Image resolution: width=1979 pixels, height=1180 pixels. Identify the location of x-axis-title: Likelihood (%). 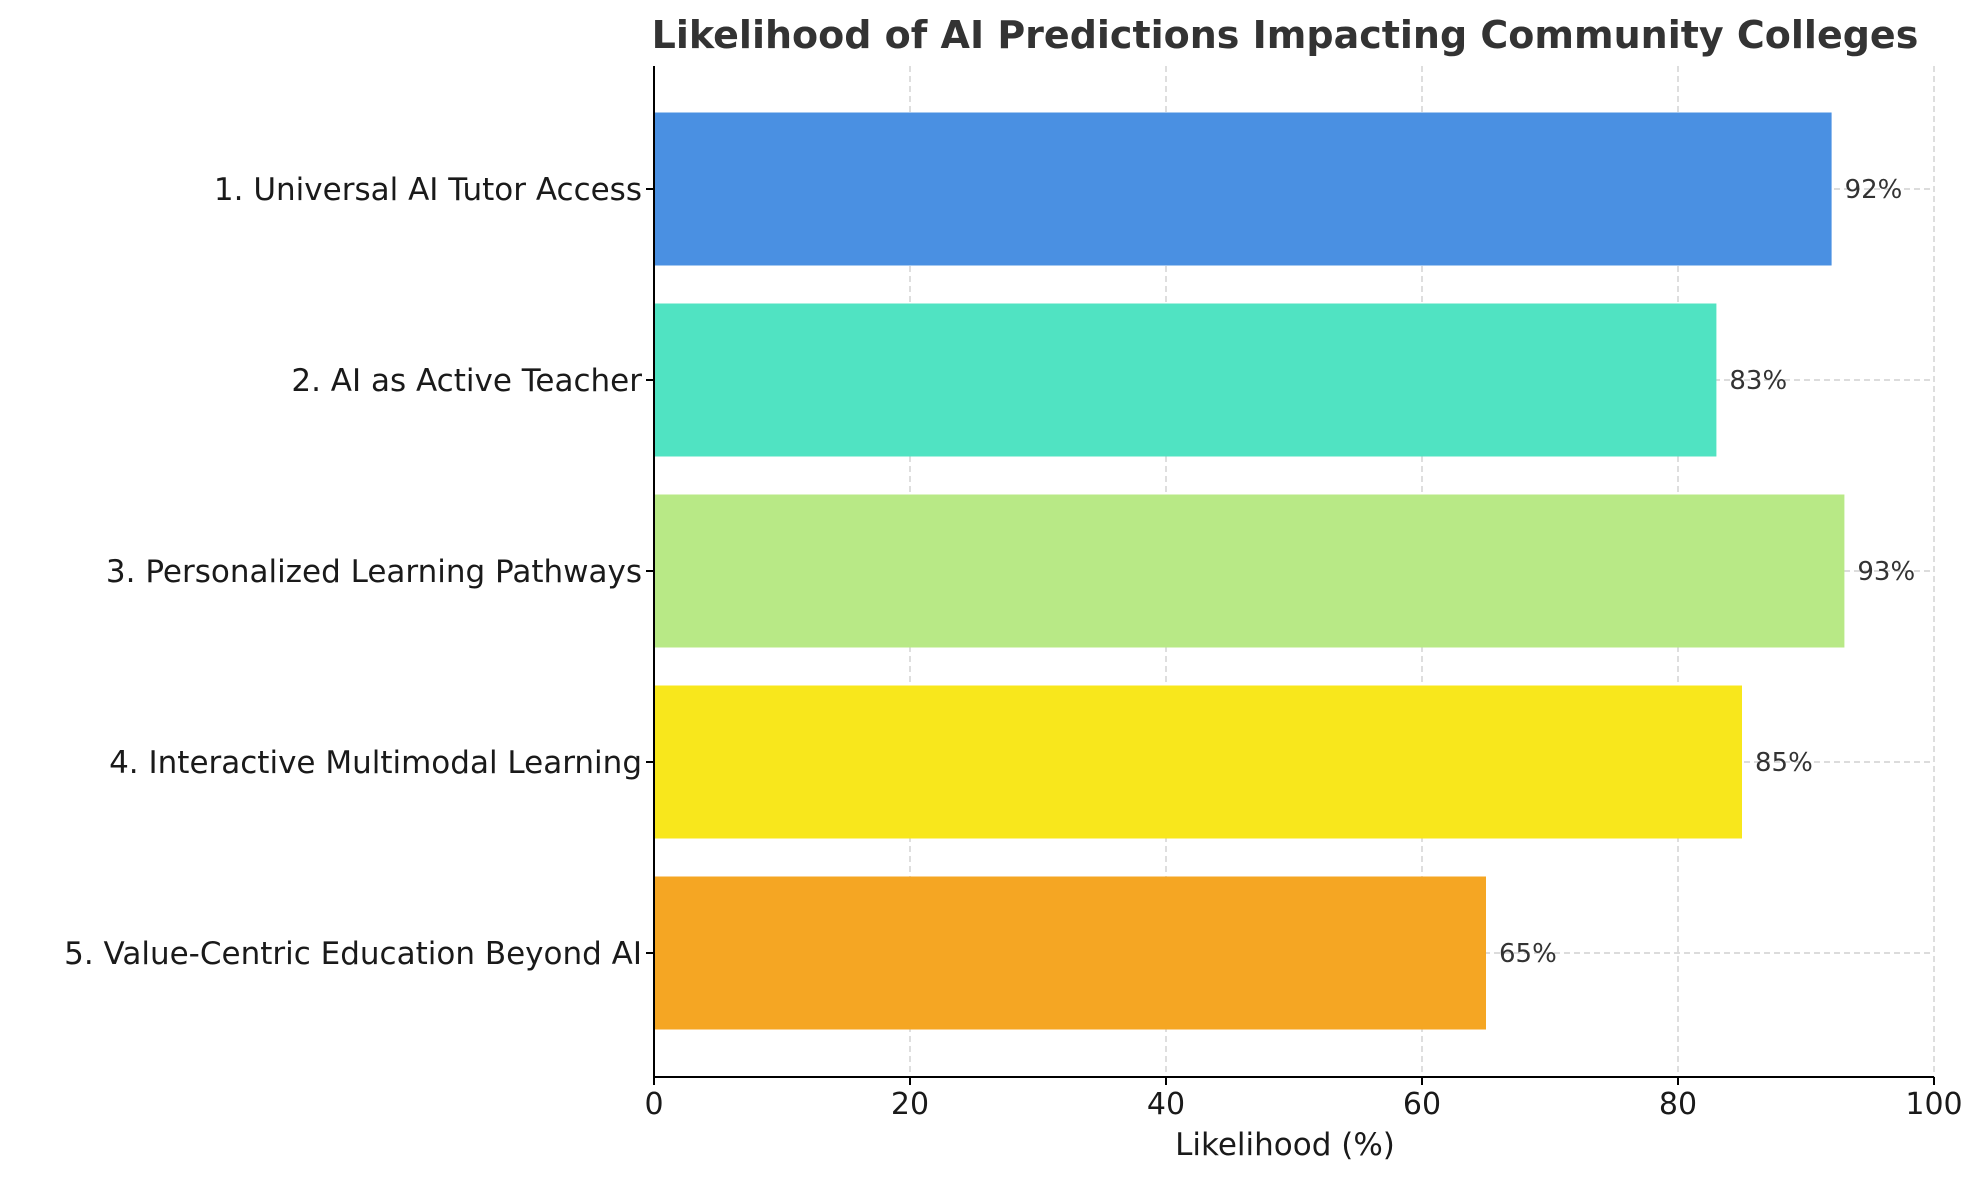
(1285, 1145).